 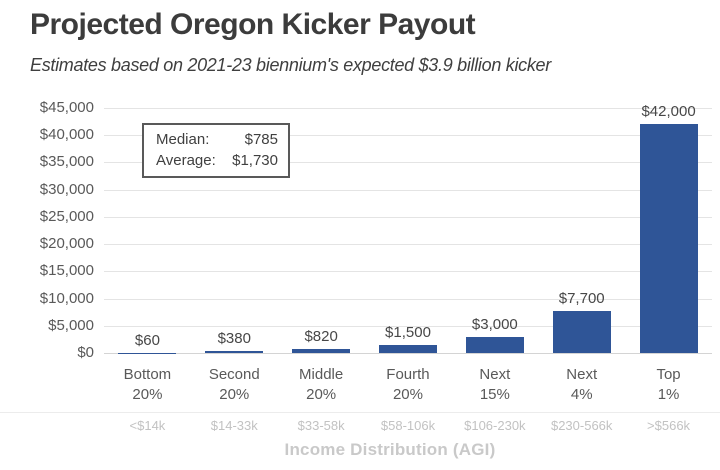 I want to click on x-axis-label-line2: 1%, so click(x=668, y=394).